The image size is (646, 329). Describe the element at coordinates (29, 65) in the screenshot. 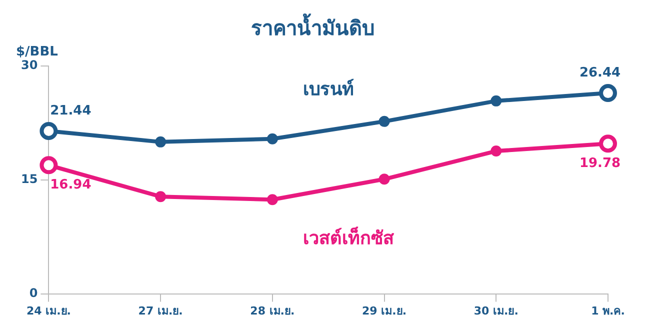

I see `y-tick-label: 30` at that location.